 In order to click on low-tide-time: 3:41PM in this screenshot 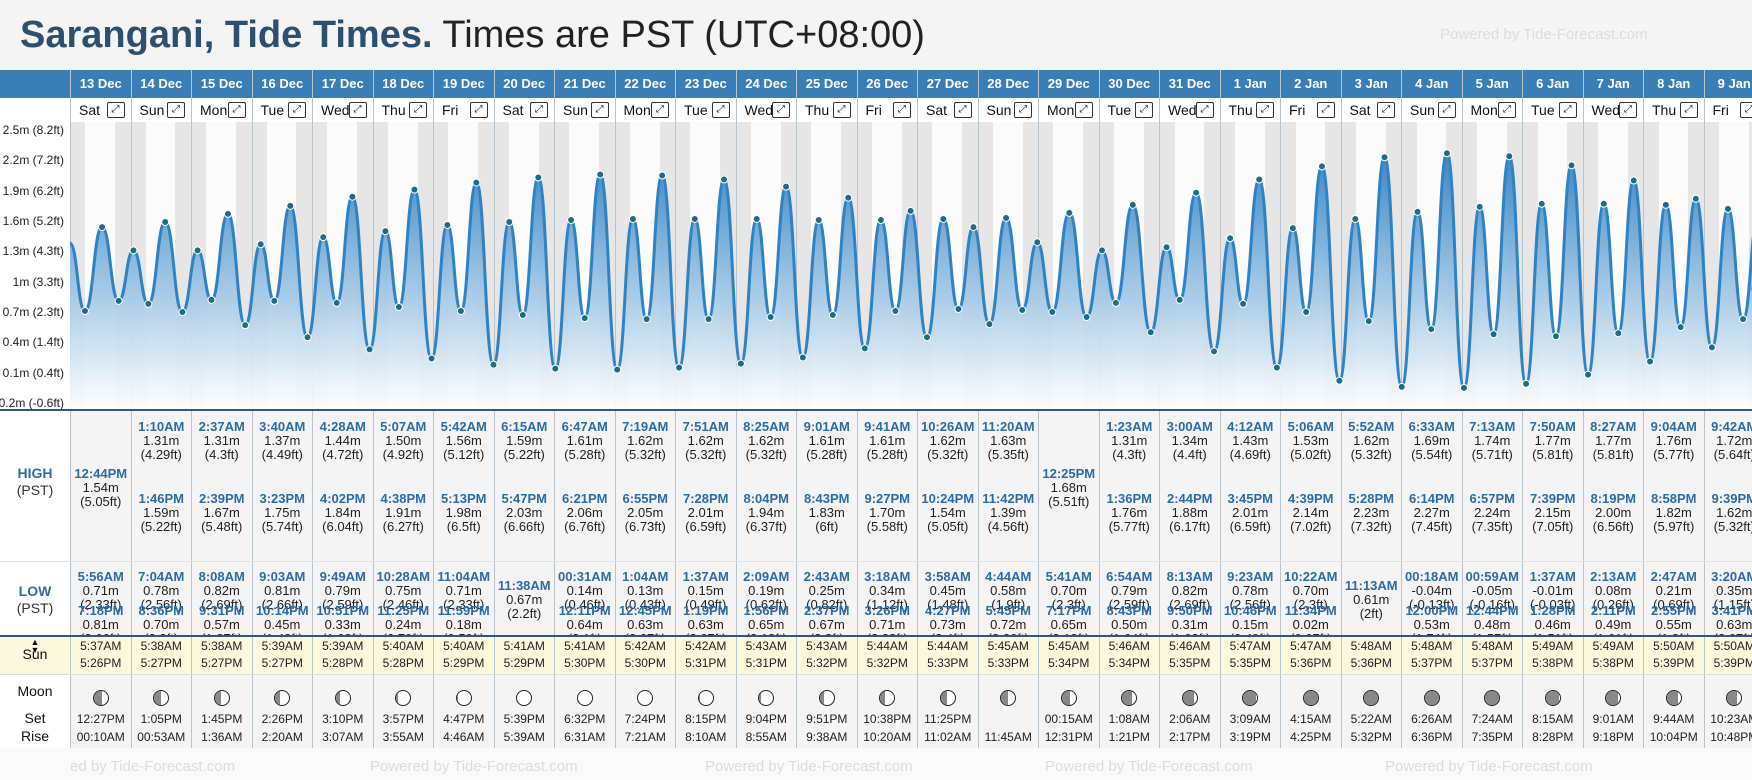, I will do `click(1731, 610)`.